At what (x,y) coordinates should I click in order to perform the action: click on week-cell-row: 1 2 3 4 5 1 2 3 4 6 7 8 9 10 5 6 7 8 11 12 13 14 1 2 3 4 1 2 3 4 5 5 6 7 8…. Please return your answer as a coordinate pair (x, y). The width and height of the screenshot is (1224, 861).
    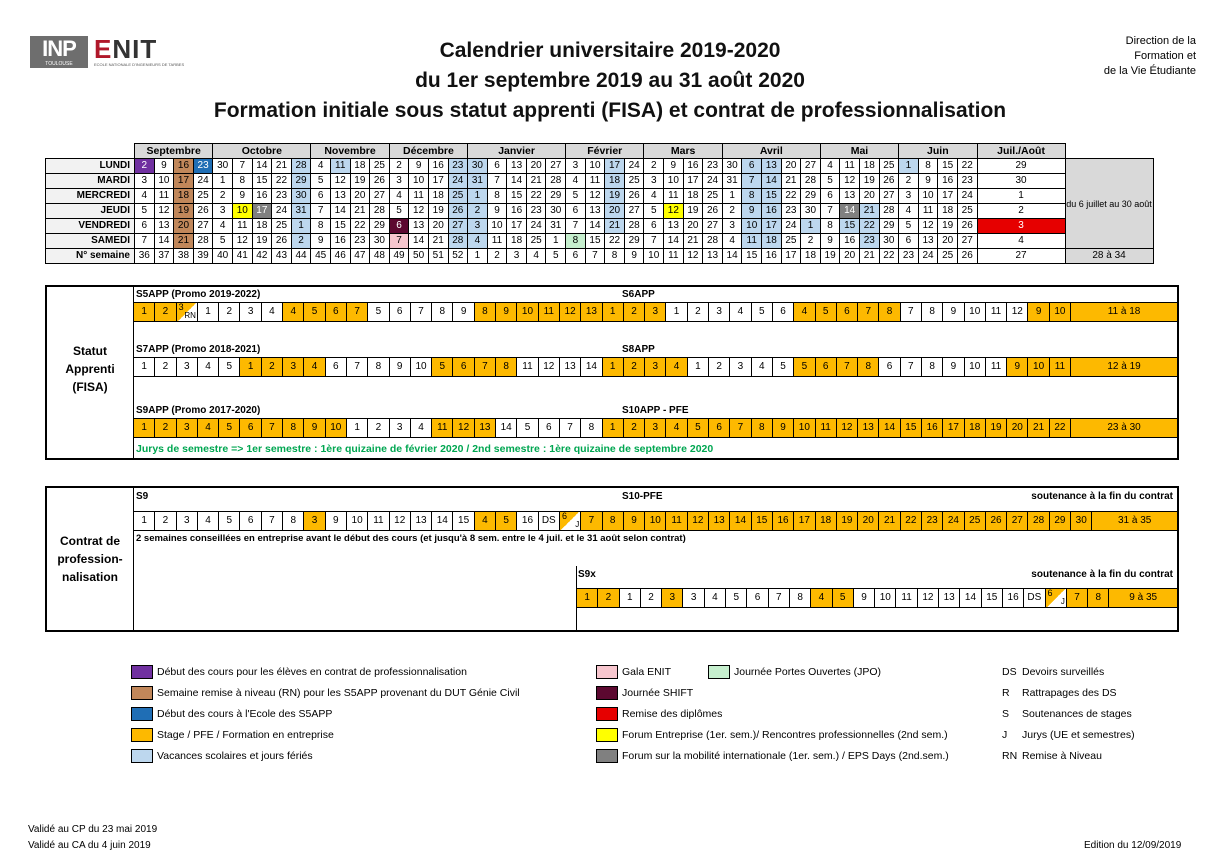
    Looking at the image, I should click on (655, 367).